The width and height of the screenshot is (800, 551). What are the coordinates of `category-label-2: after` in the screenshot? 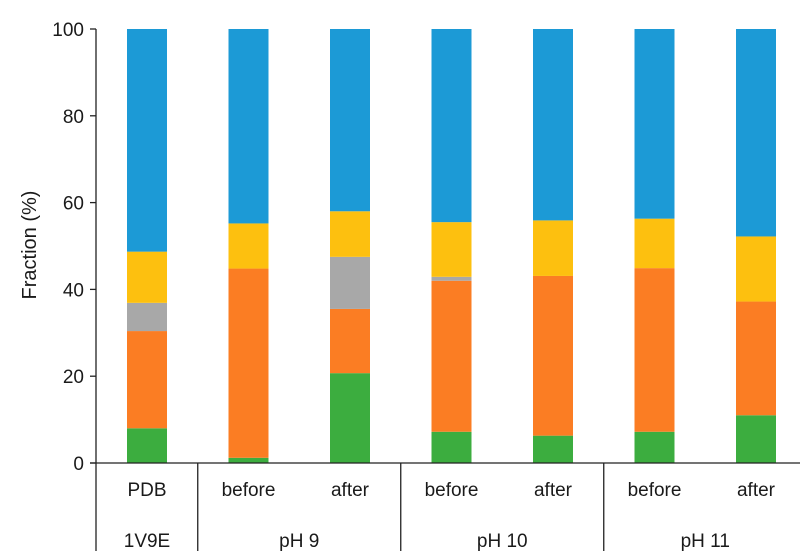 It's located at (350, 490).